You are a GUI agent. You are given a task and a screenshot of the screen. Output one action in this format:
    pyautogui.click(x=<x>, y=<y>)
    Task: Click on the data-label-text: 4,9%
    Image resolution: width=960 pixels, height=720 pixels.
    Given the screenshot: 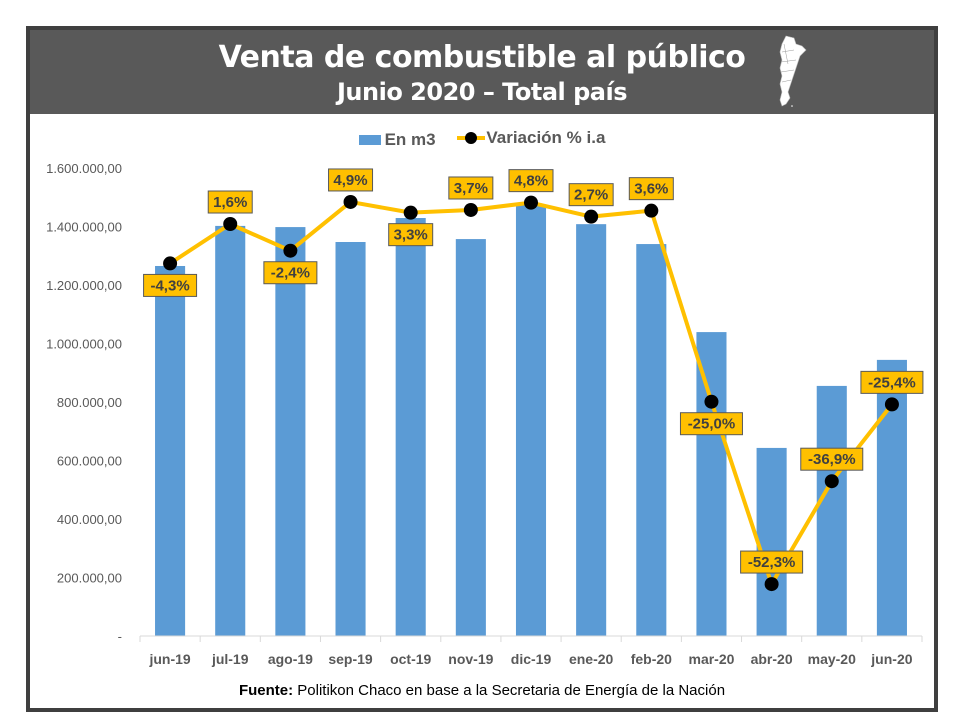 What is the action you would take?
    pyautogui.click(x=350, y=180)
    